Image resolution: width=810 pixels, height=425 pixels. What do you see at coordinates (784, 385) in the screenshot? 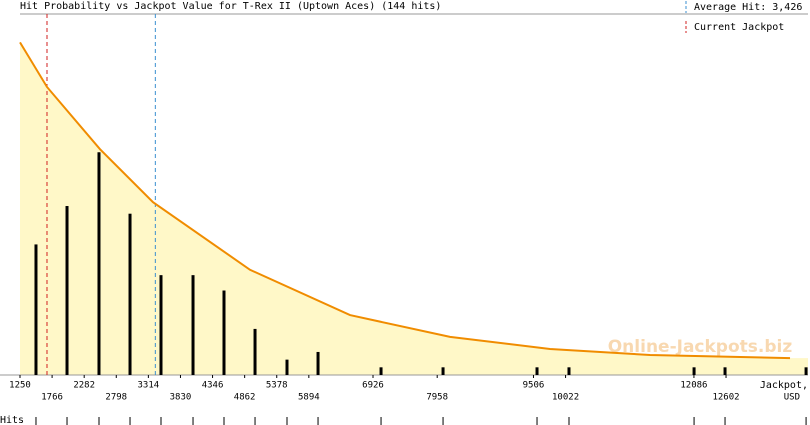
I see `x-axis-label: Jackpot,` at bounding box center [784, 385].